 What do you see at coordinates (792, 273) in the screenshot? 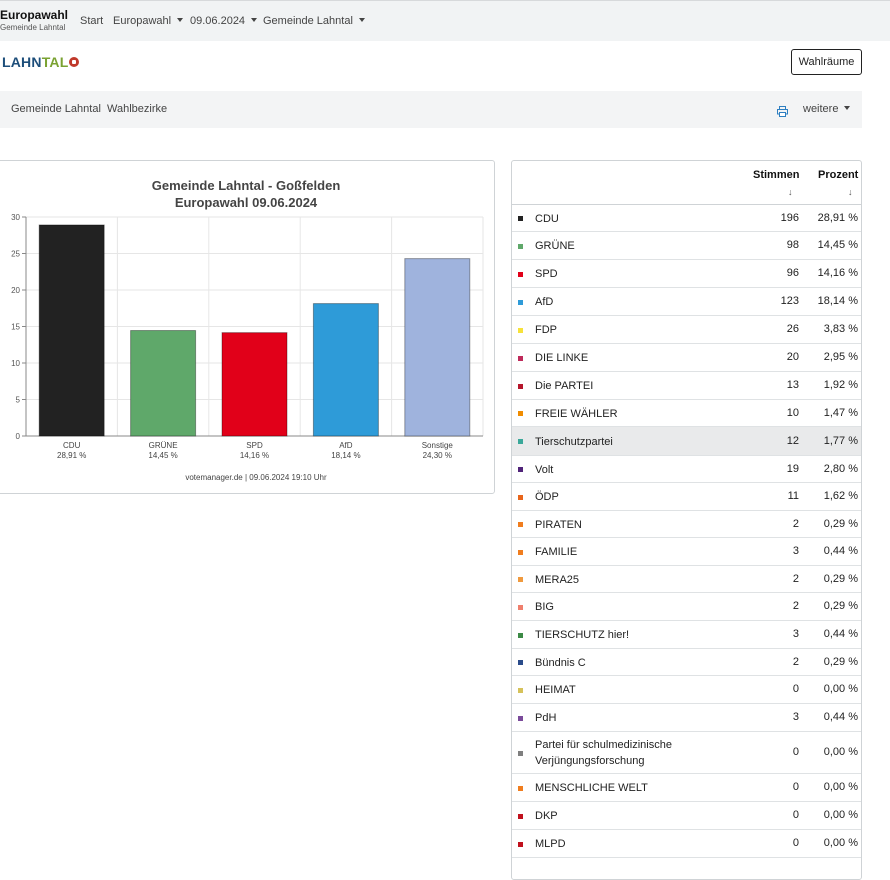
I see `party-votes: 96` at bounding box center [792, 273].